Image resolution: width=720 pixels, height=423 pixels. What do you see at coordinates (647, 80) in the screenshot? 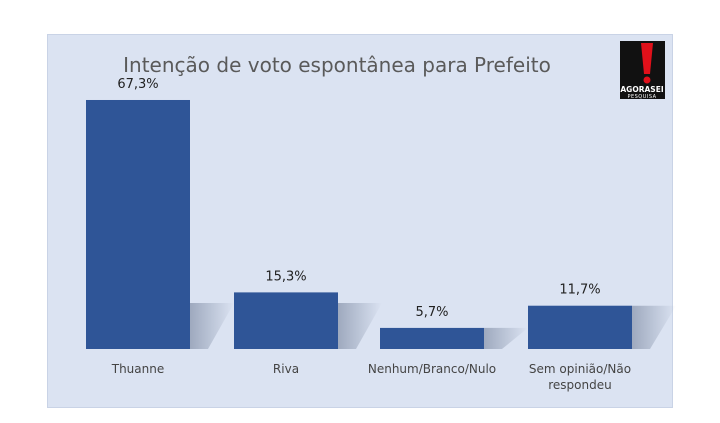
I see `logo-exclamation-dot` at bounding box center [647, 80].